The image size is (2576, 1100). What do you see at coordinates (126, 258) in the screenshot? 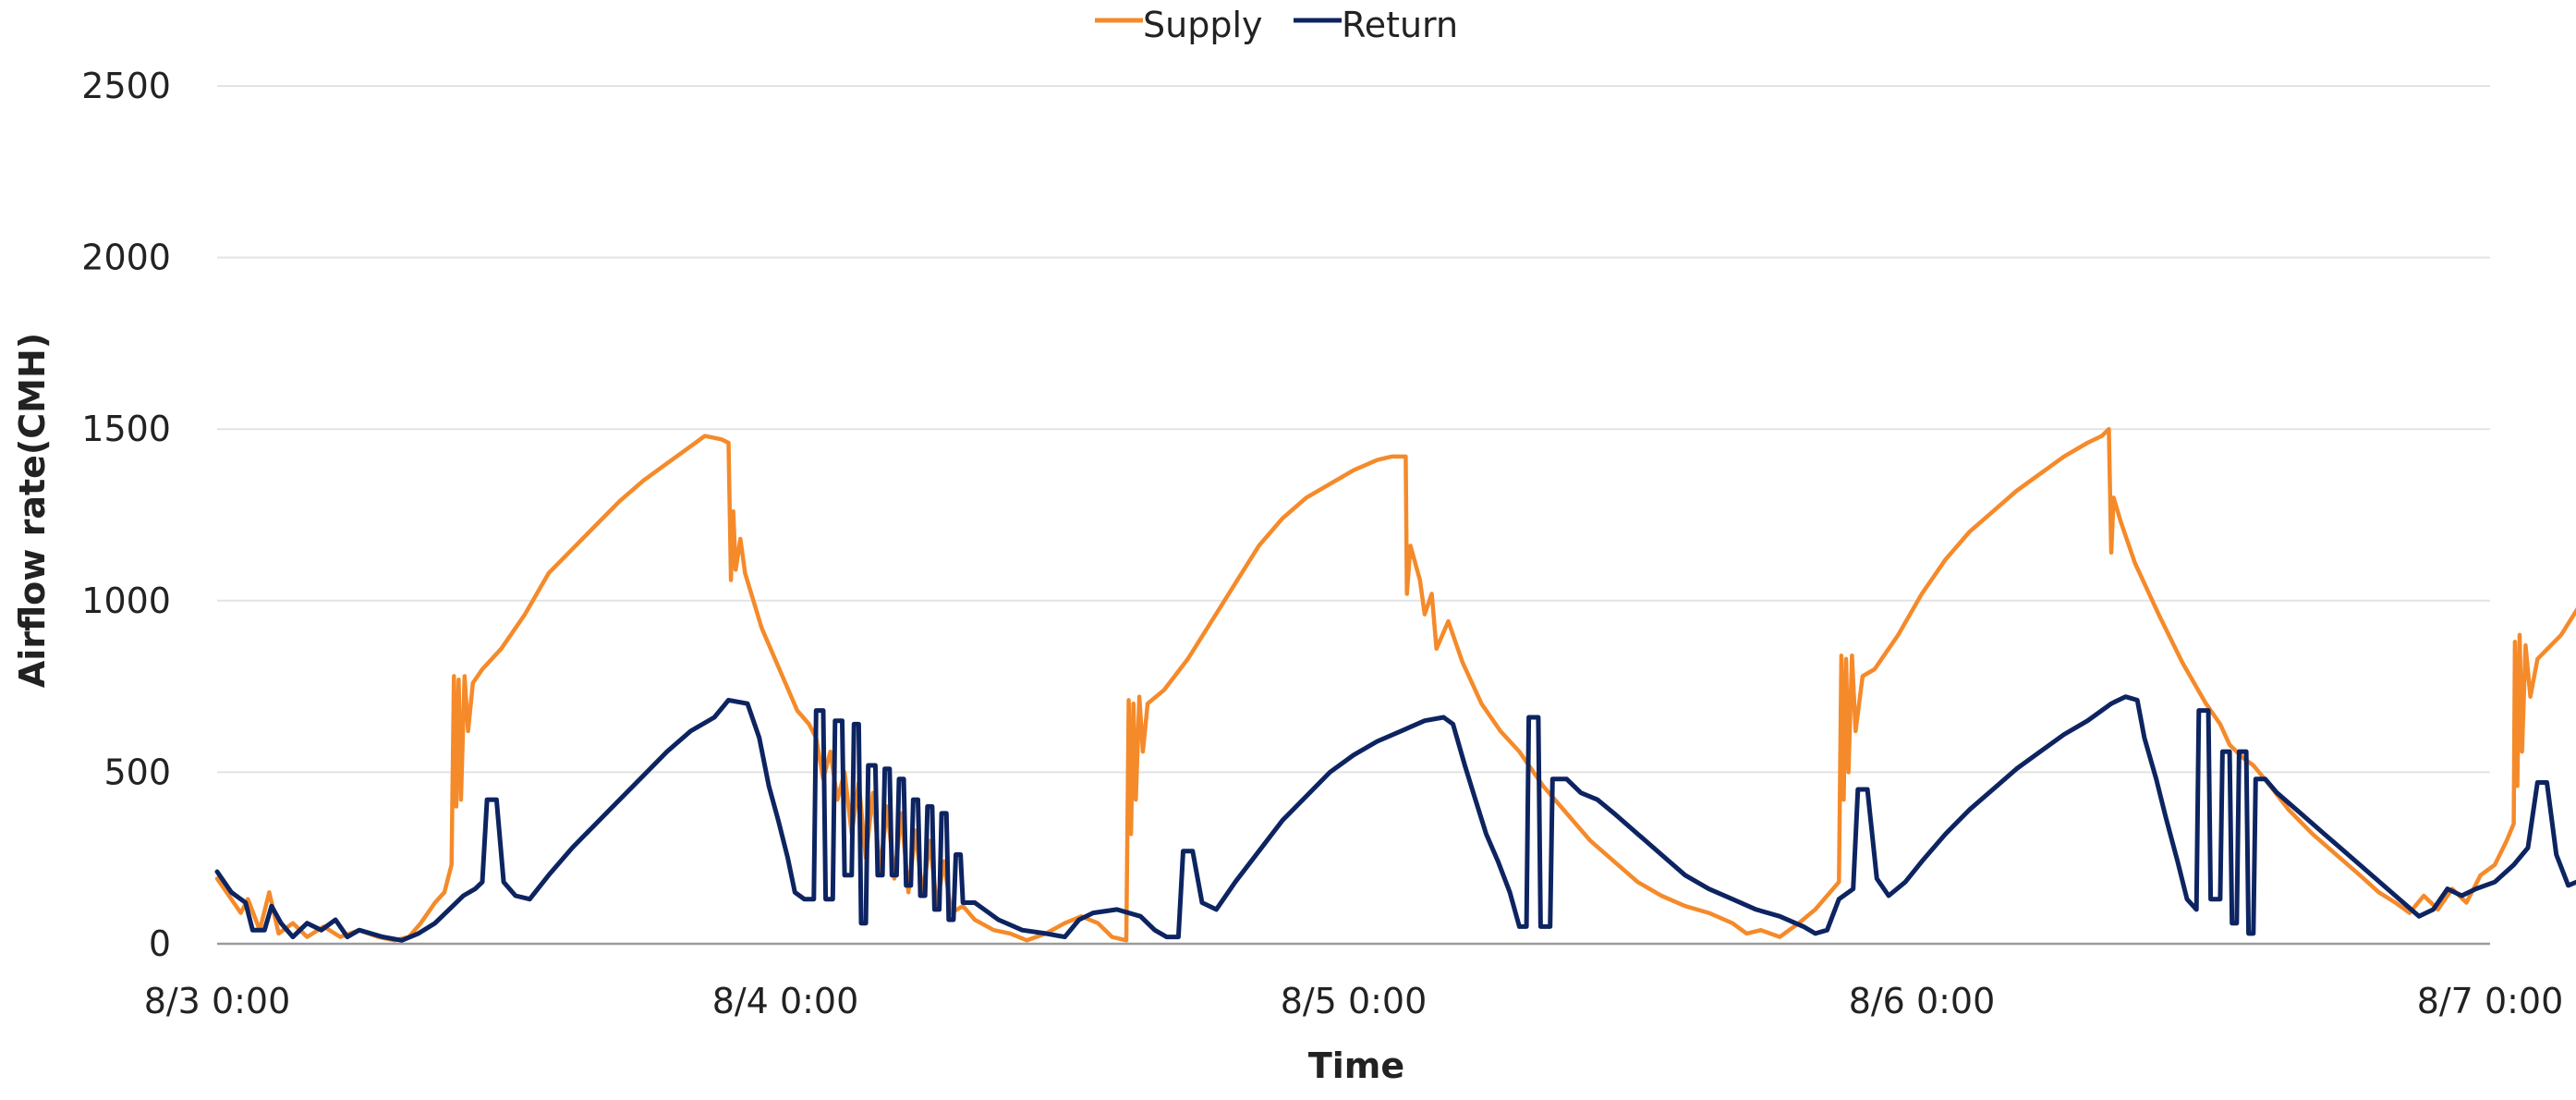
I see `y-tick-label: 2000` at bounding box center [126, 258].